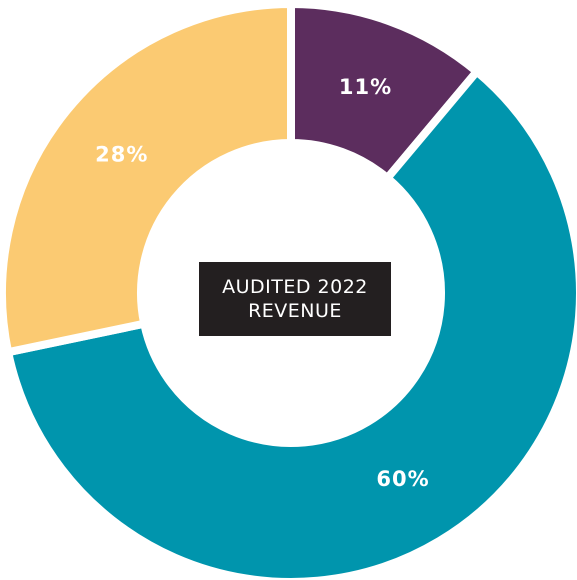  What do you see at coordinates (295, 299) in the screenshot?
I see `center-label: AUDITED 2022 REVENUE` at bounding box center [295, 299].